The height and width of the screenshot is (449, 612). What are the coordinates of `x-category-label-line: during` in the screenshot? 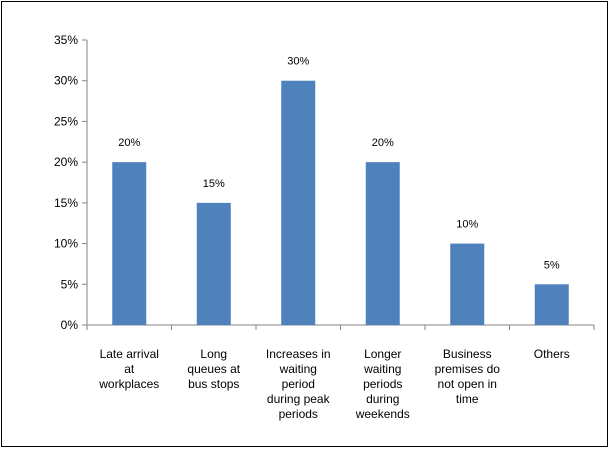 It's located at (382, 399).